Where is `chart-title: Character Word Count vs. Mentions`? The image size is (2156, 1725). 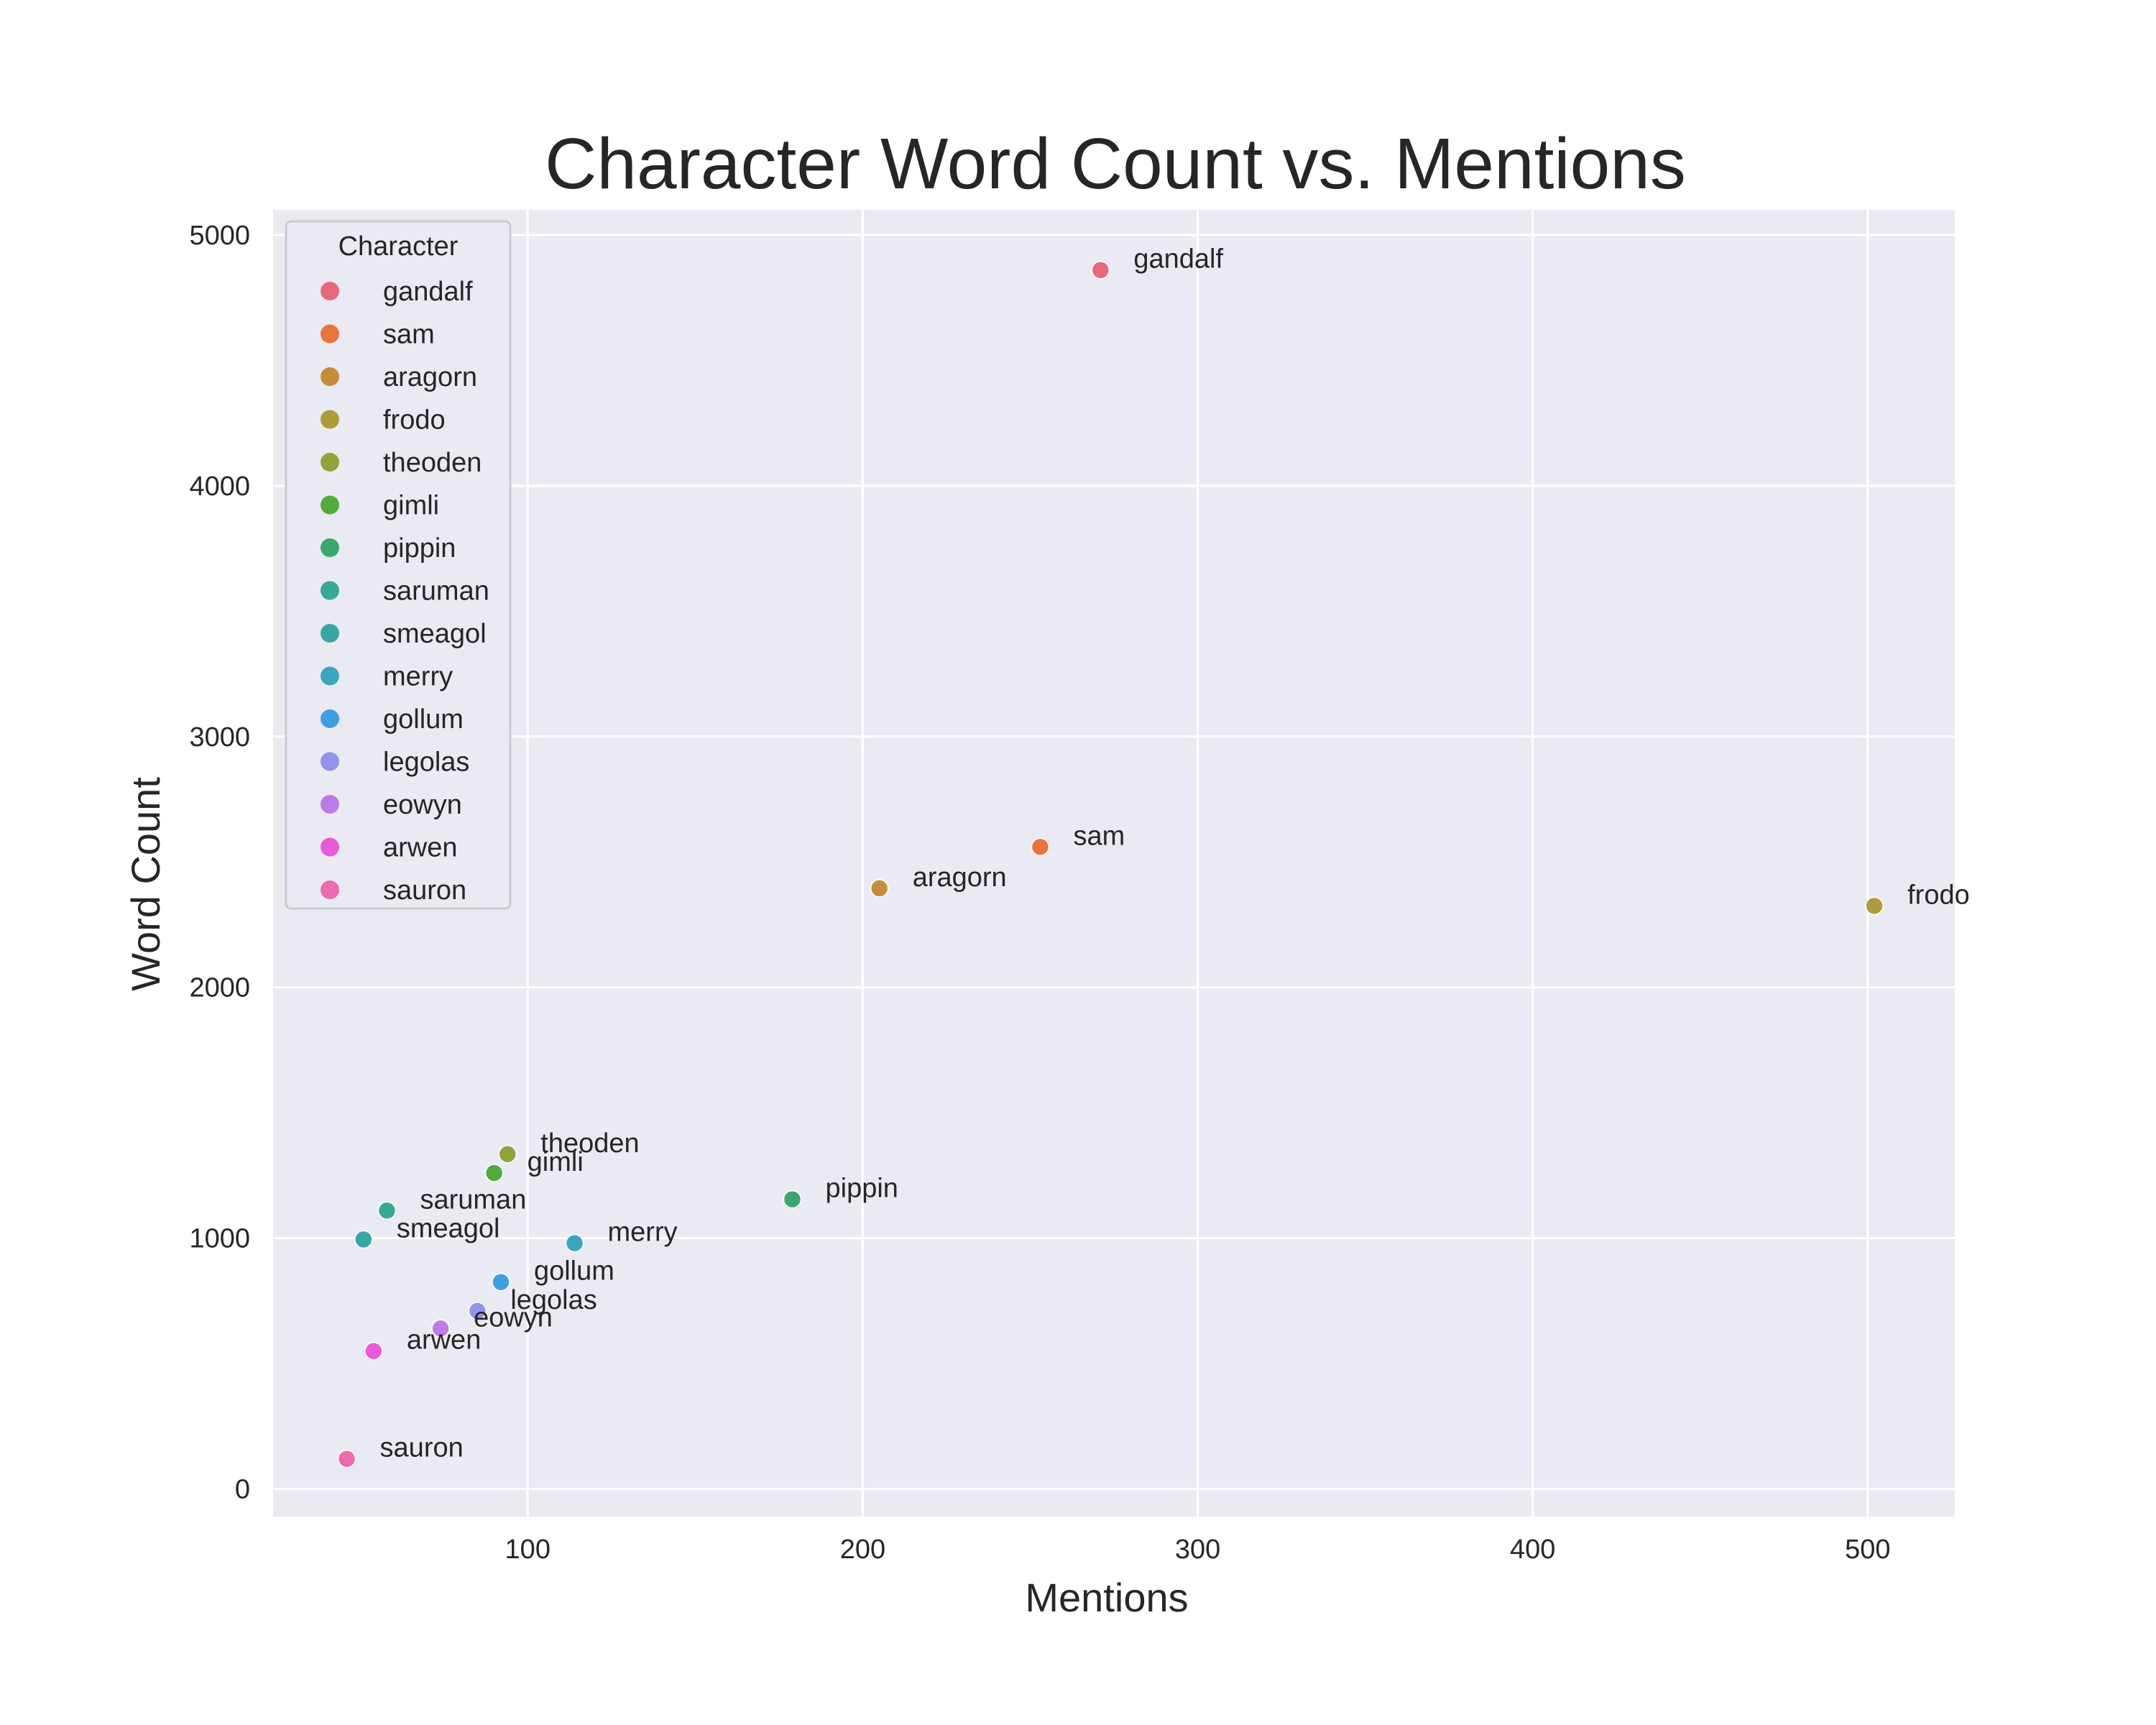
chart-title: Character Word Count vs. Mentions is located at coordinates (1116, 164).